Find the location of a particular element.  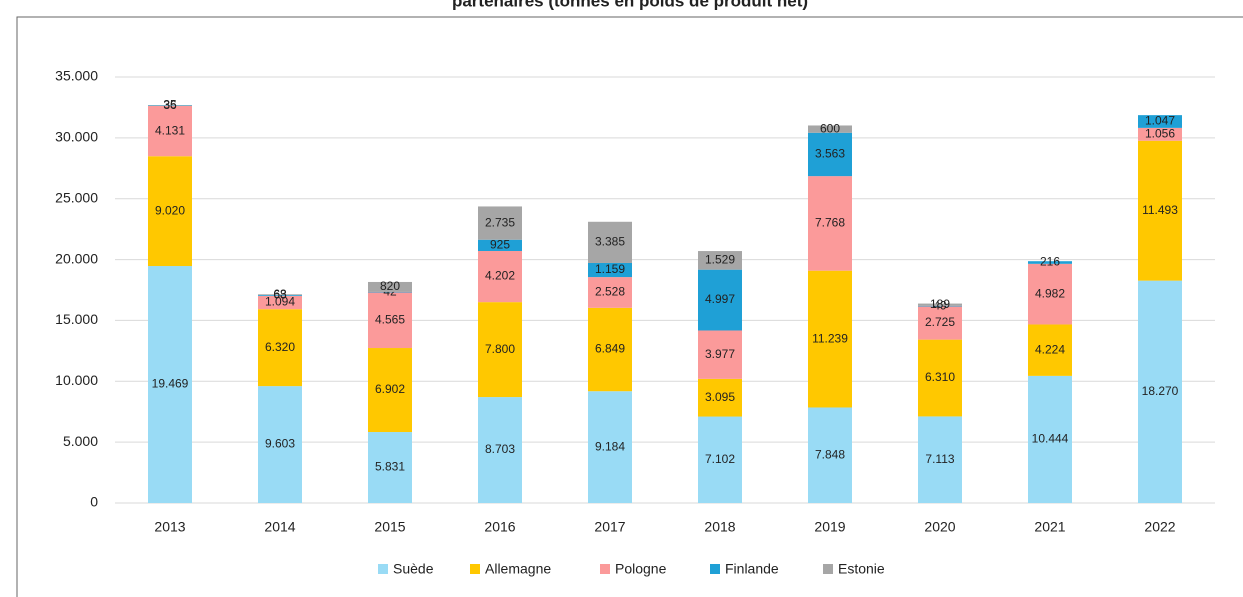

data-label: 19.469 is located at coordinates (170, 384).